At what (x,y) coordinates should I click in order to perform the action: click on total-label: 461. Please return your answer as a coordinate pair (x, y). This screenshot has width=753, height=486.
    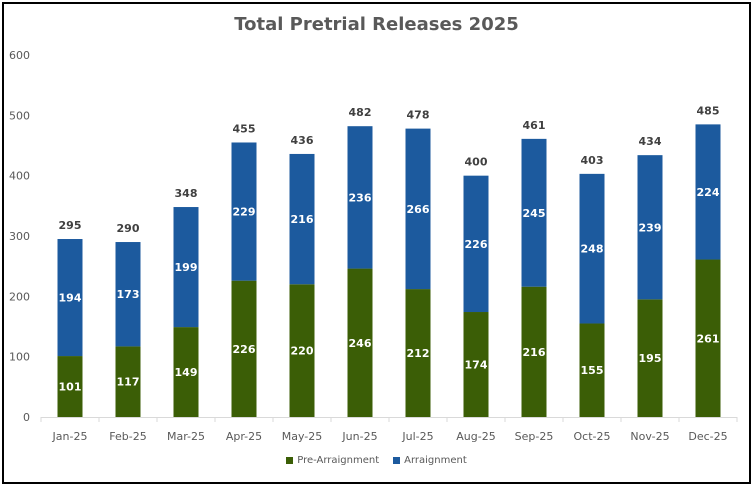
    Looking at the image, I should click on (534, 125).